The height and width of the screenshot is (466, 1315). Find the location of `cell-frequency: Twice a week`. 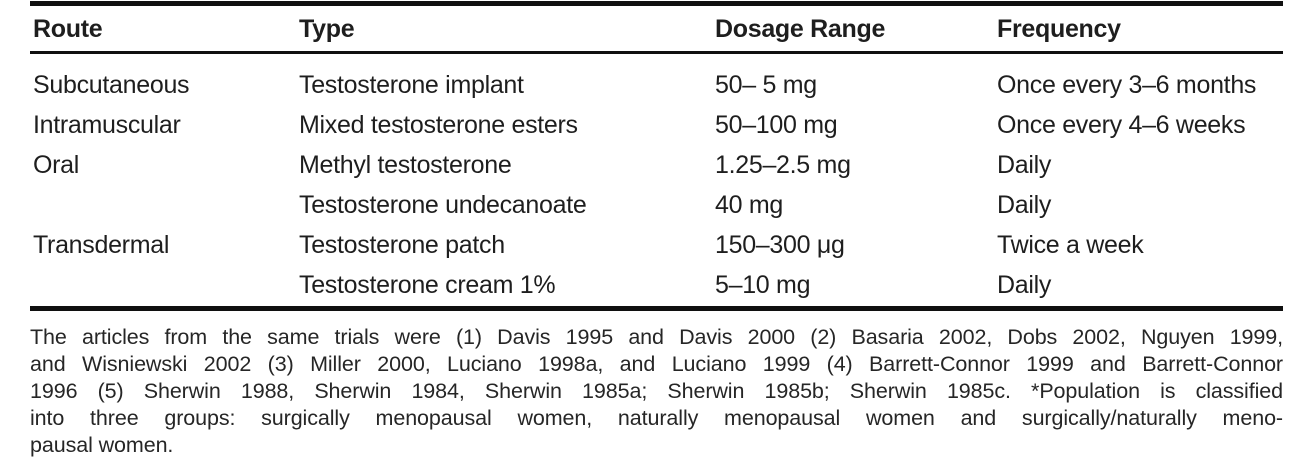

cell-frequency: Twice a week is located at coordinates (1070, 244).